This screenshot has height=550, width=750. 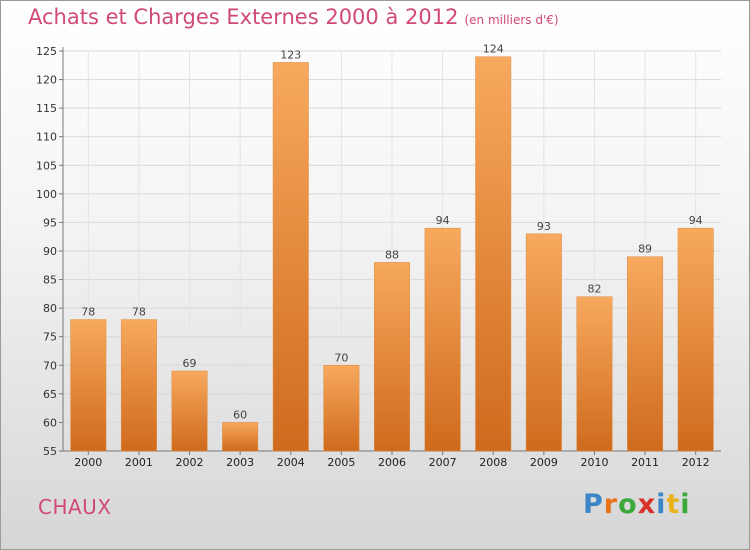 I want to click on x-tick-label-2012: 2012, so click(x=696, y=462).